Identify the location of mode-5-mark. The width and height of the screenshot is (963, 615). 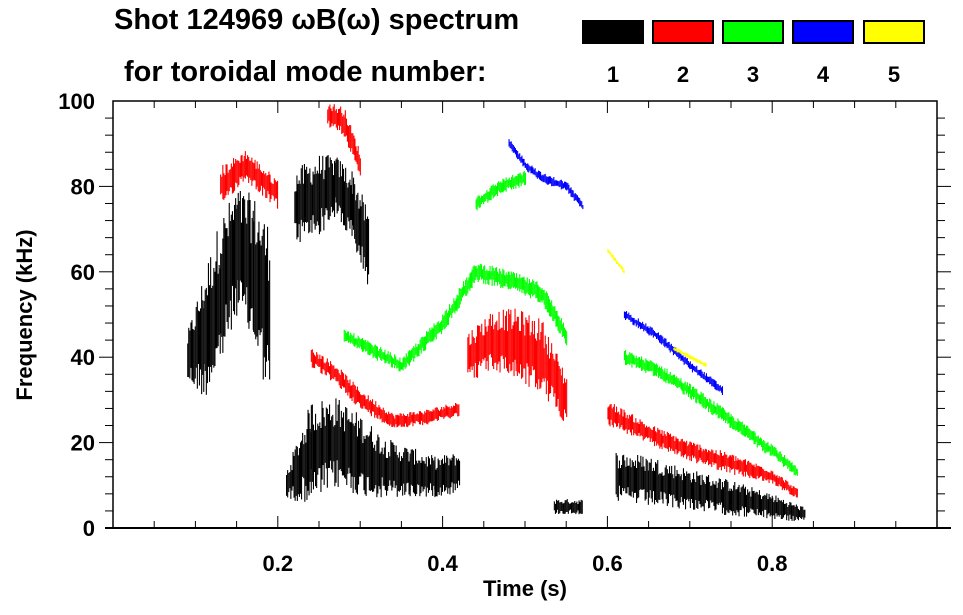
(704, 364).